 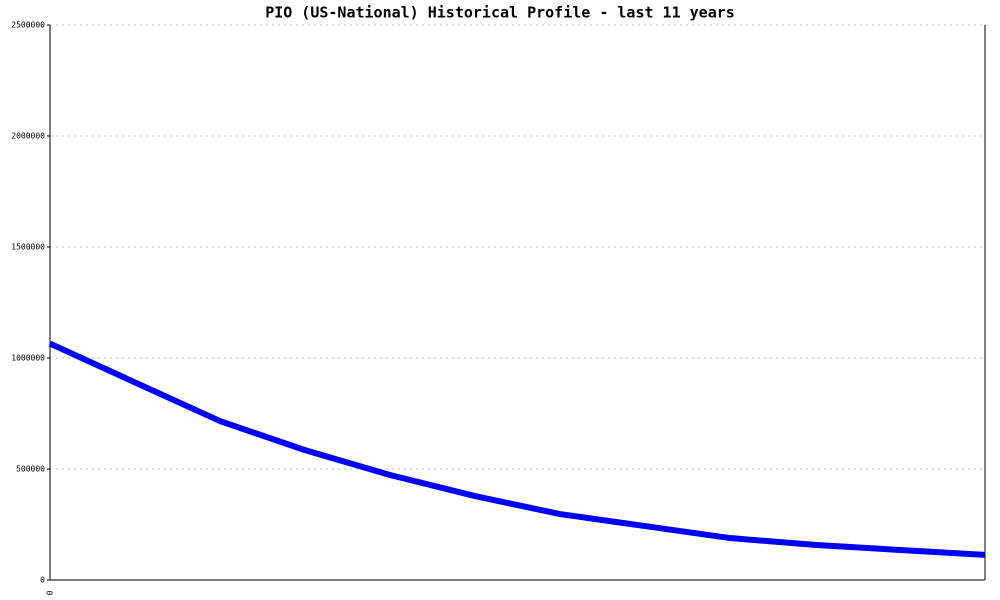 I want to click on y-tick-label: 1000000, so click(x=28, y=358).